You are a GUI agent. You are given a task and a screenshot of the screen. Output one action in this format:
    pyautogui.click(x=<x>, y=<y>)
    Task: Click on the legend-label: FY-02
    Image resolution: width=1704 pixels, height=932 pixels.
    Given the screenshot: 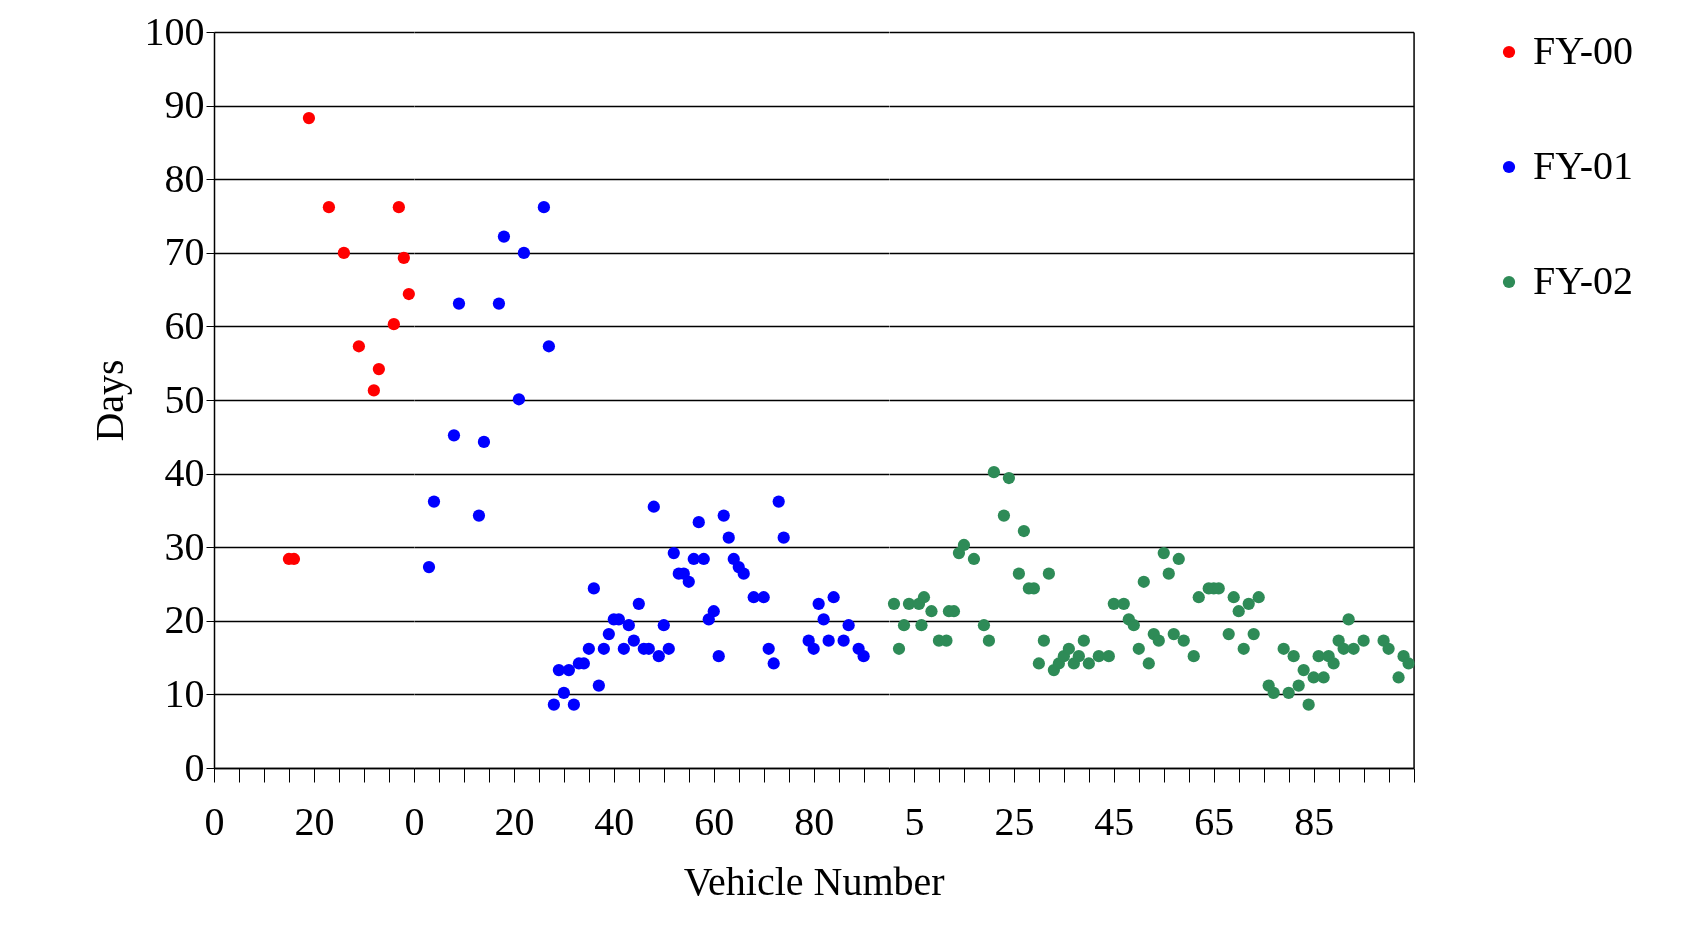 What is the action you would take?
    pyautogui.click(x=1583, y=280)
    